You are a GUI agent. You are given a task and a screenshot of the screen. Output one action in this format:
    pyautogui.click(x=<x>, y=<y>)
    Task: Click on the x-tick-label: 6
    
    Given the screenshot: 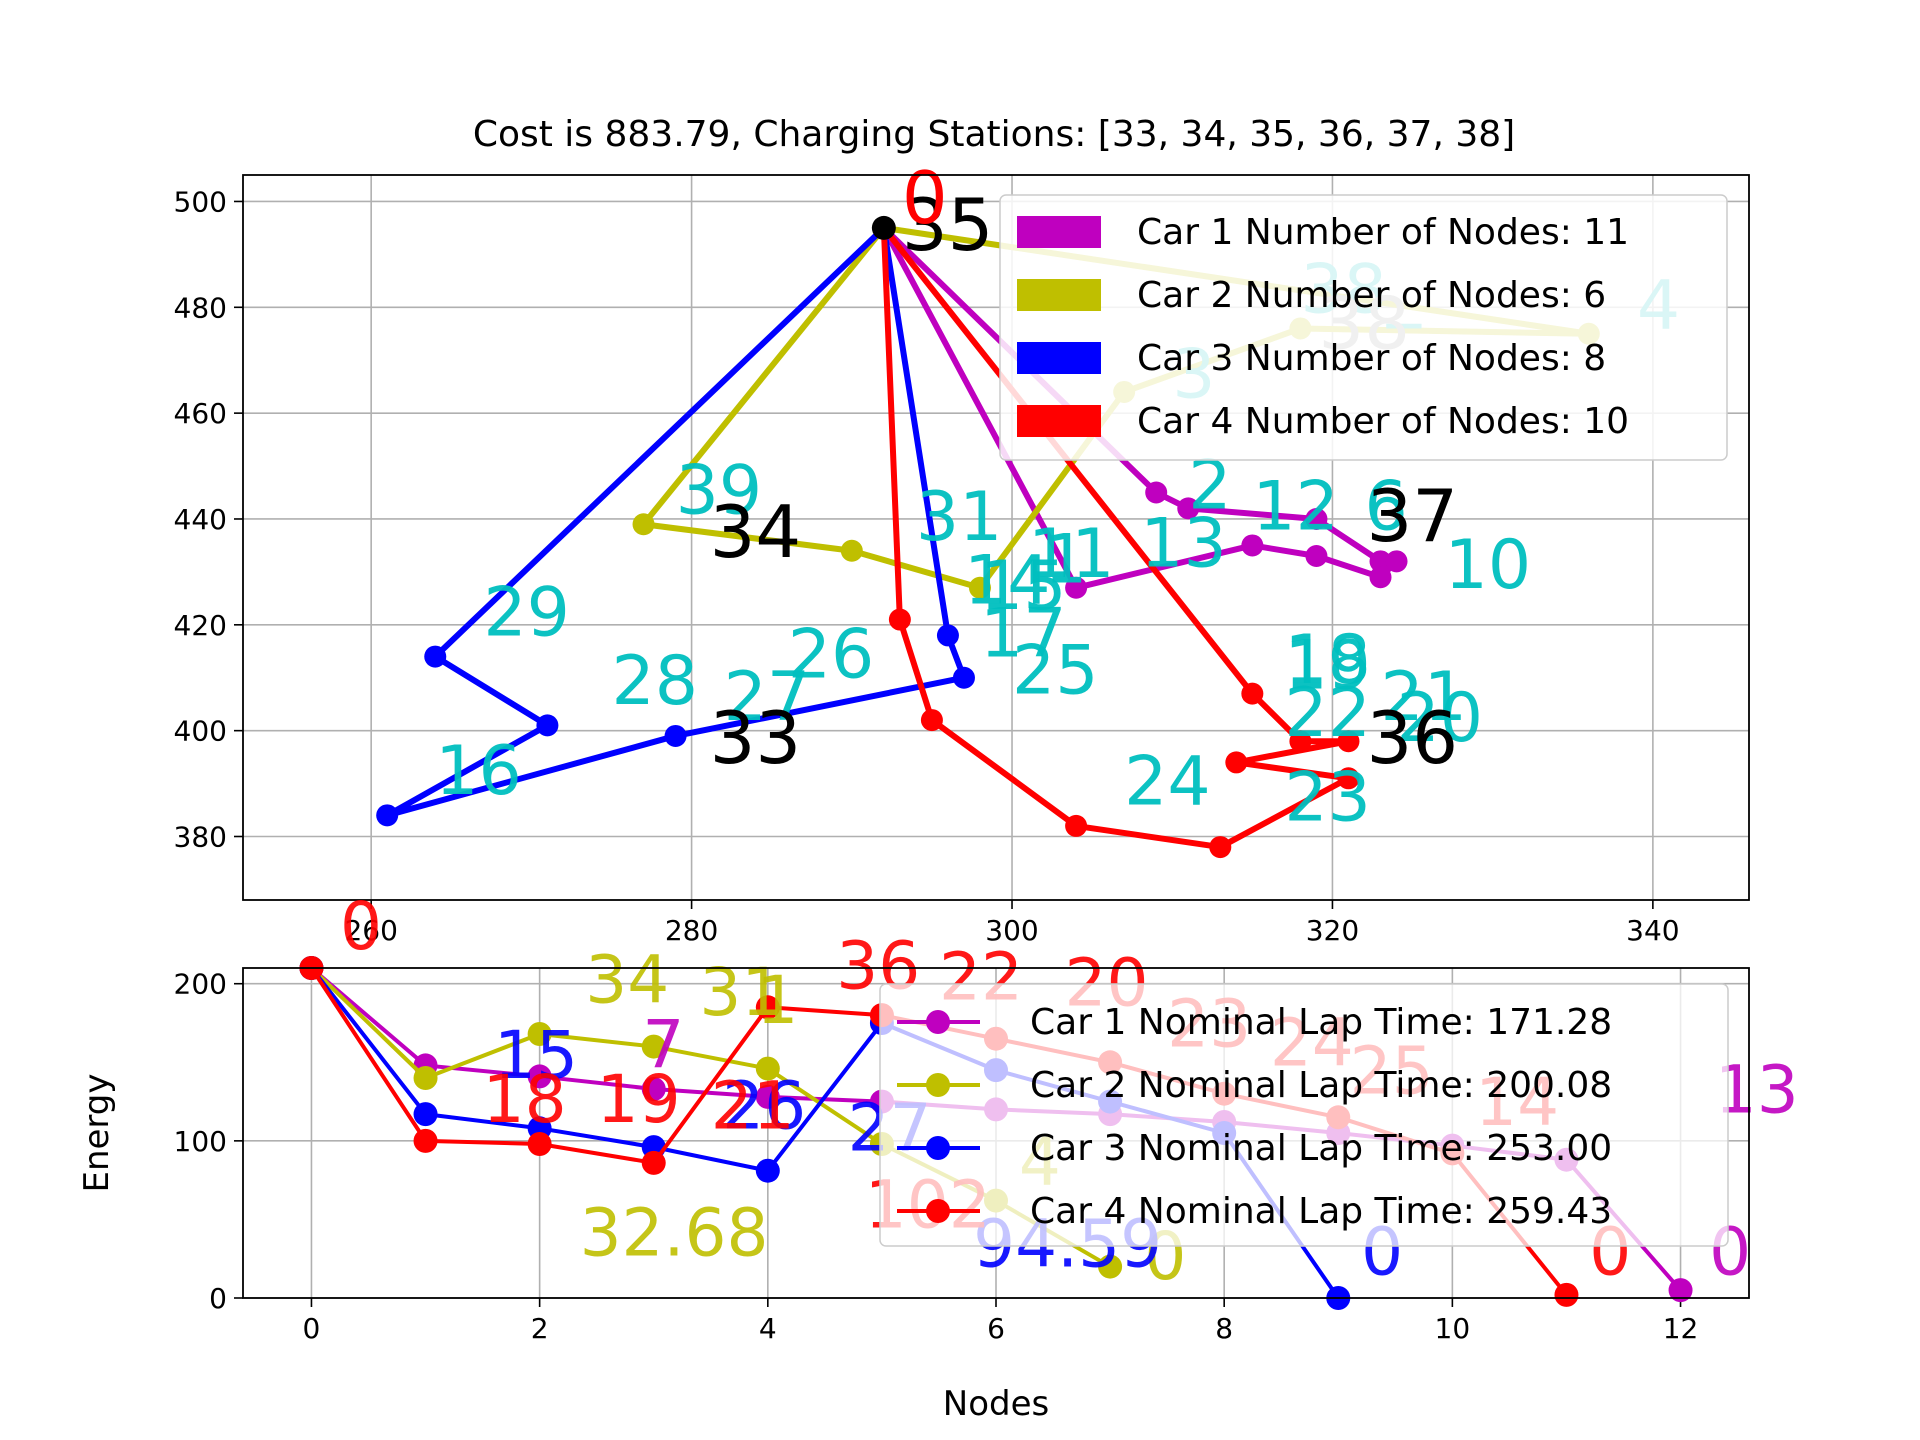 What is the action you would take?
    pyautogui.click(x=996, y=1328)
    